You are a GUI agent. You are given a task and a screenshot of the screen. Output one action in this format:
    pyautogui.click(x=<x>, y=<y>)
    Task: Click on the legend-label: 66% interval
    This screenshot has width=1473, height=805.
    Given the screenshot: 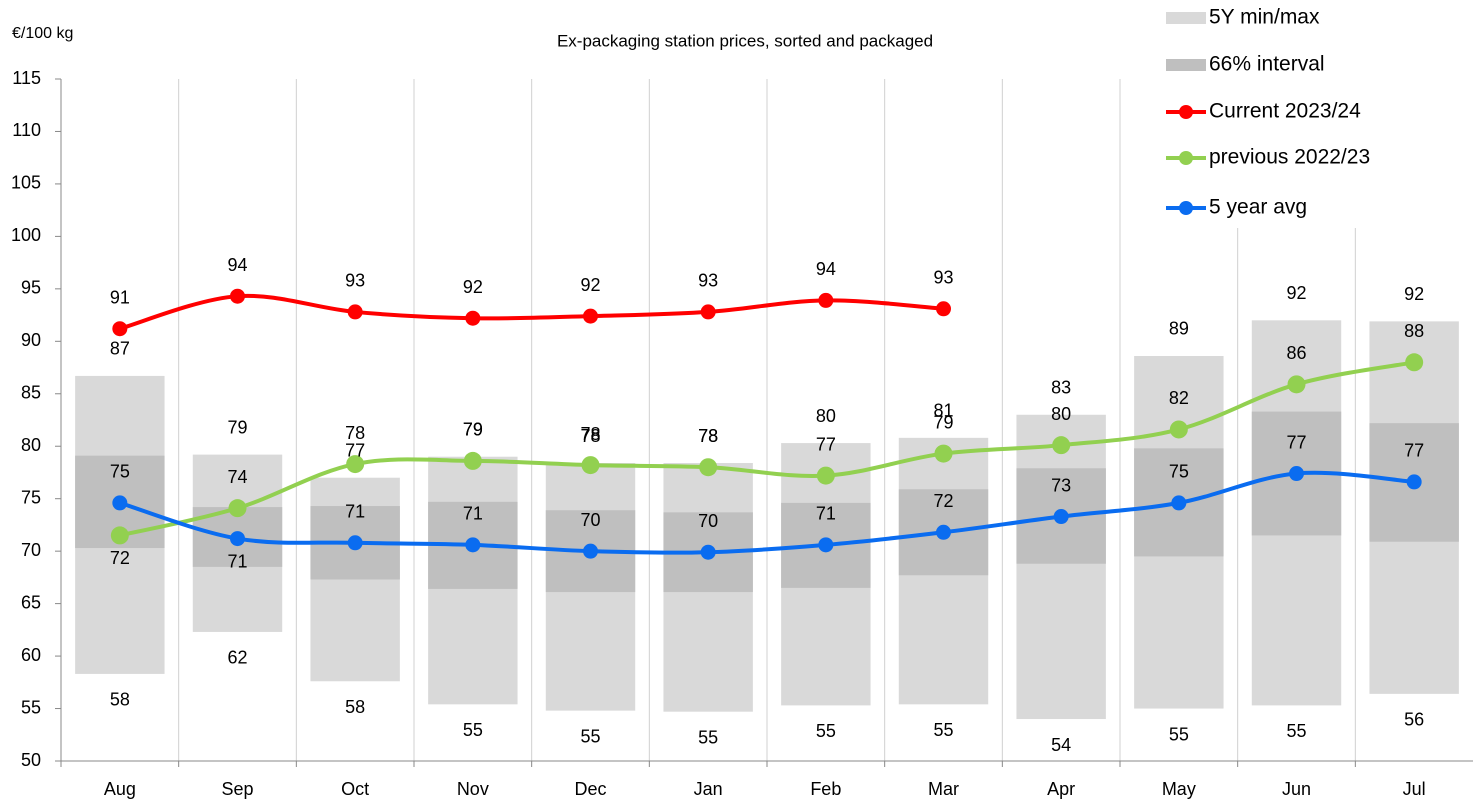 What is the action you would take?
    pyautogui.click(x=1267, y=64)
    